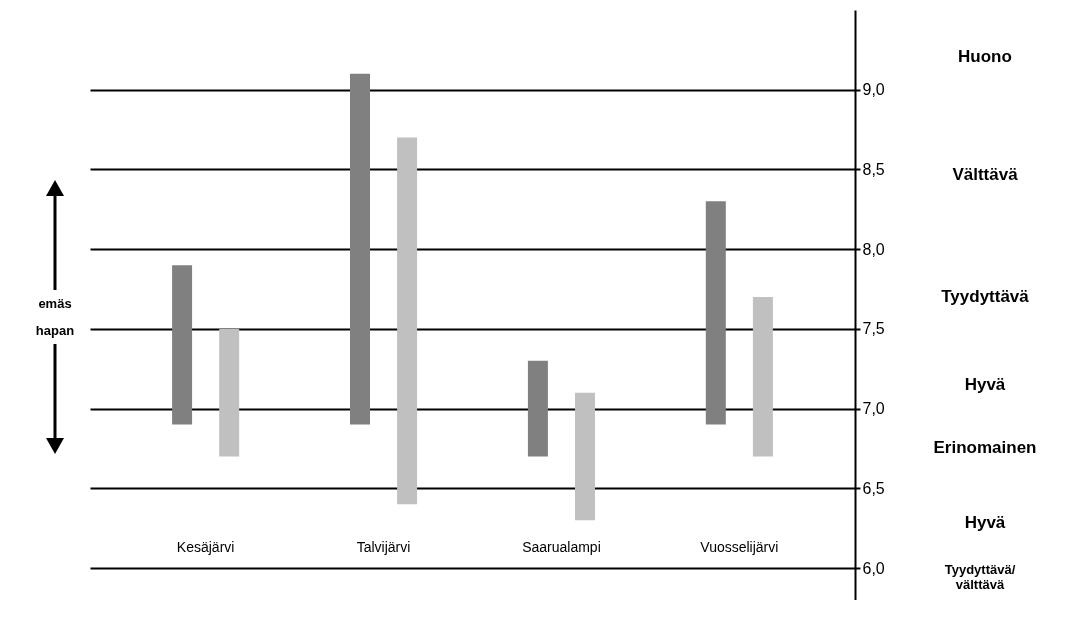  Describe the element at coordinates (873, 169) in the screenshot. I see `y-tick-label: 8,5` at that location.